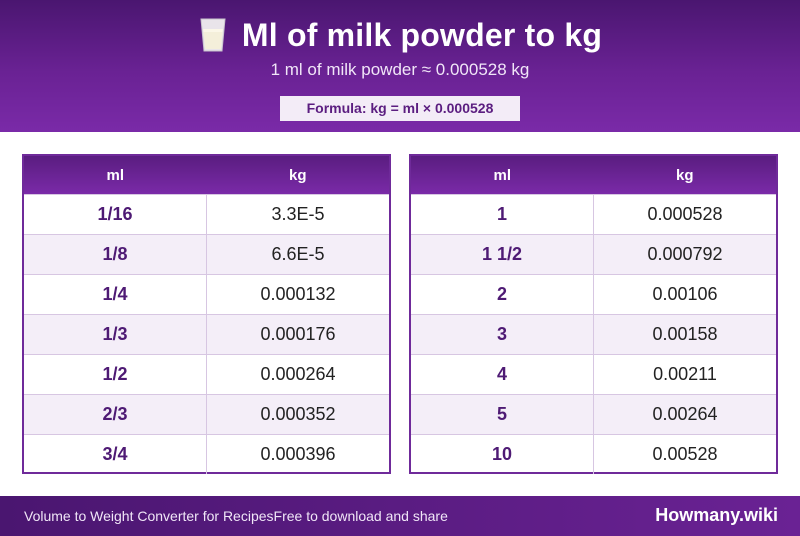 The width and height of the screenshot is (800, 536). What do you see at coordinates (502, 454) in the screenshot?
I see `cell-ml: 10` at bounding box center [502, 454].